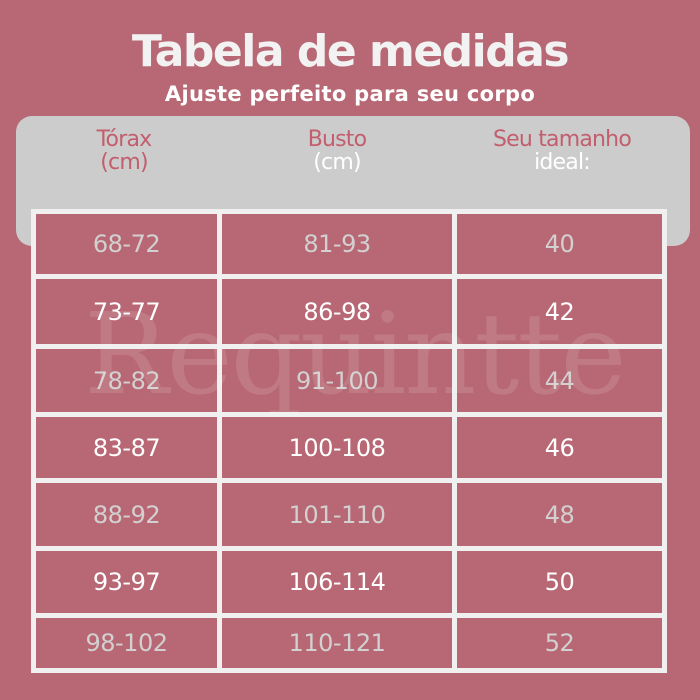 This screenshot has height=700, width=700. Describe the element at coordinates (559, 514) in the screenshot. I see `table-cell-size: 48` at that location.